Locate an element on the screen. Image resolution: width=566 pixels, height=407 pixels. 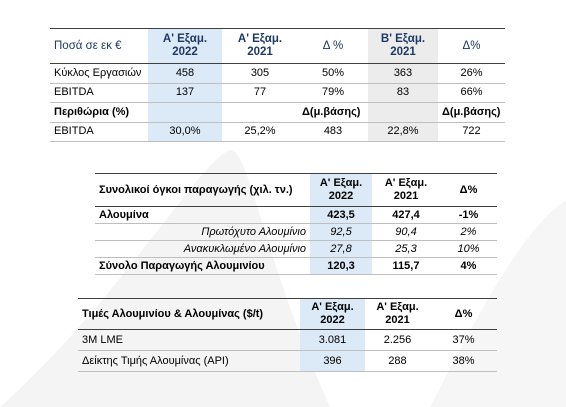
cell-text: 77 is located at coordinates (260, 92).